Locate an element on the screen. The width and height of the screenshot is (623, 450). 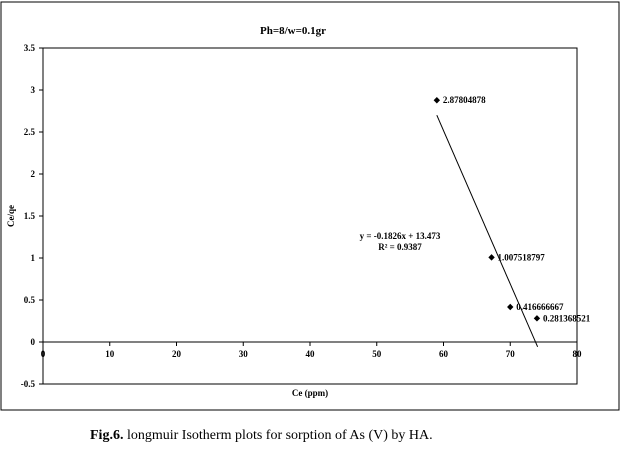
y-tick-label: 3.5 is located at coordinates (30, 48).